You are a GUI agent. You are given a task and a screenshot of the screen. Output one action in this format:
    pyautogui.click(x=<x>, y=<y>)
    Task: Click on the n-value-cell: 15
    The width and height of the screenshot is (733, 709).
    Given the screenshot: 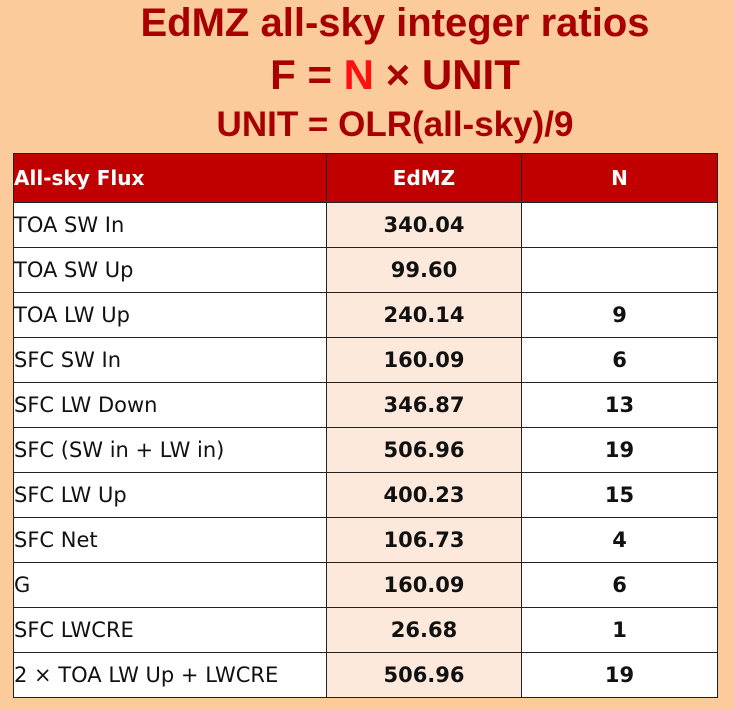 What is the action you would take?
    pyautogui.click(x=619, y=495)
    